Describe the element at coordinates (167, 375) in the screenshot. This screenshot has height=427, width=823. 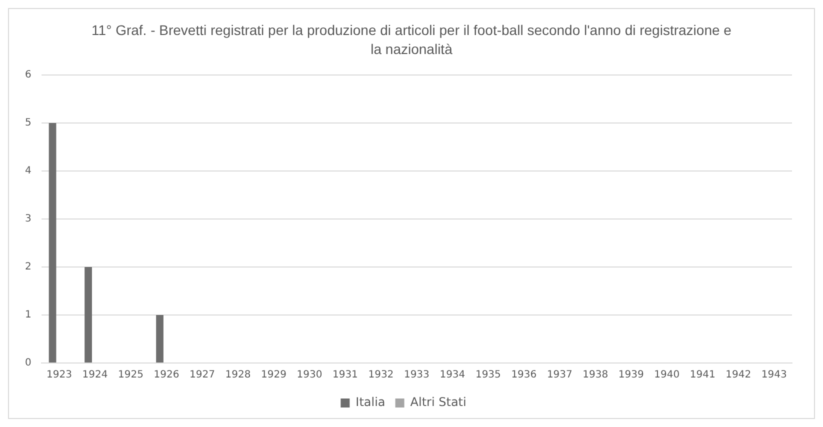
I see `x-tick-label: 1926` at that location.